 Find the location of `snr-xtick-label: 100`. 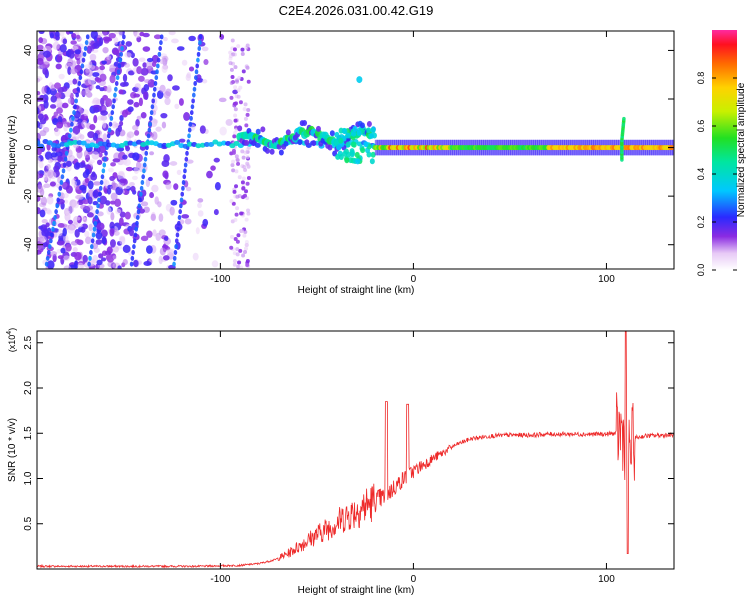

snr-xtick-label: 100 is located at coordinates (606, 579).